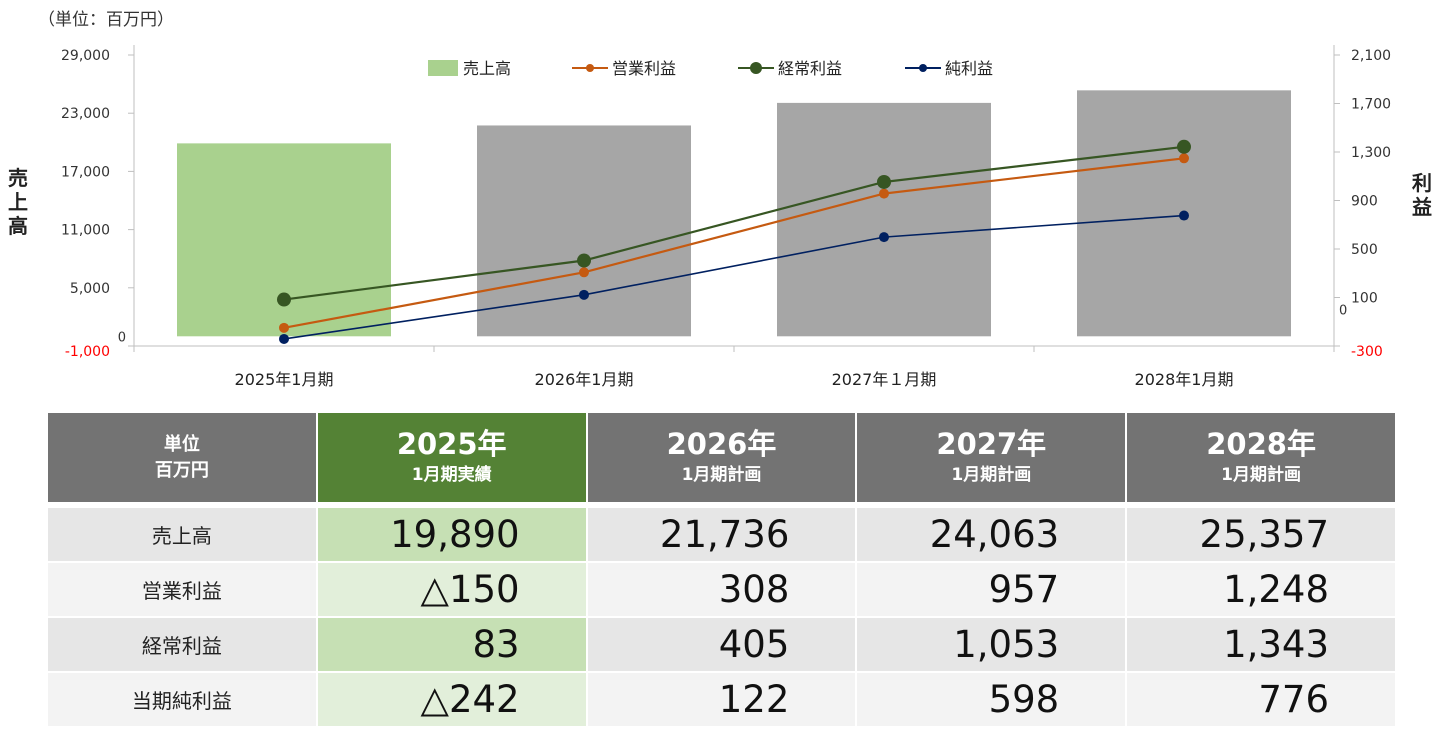 The height and width of the screenshot is (736, 1449). Describe the element at coordinates (1371, 153) in the screenshot. I see `right-tick-label: 1,300` at that location.